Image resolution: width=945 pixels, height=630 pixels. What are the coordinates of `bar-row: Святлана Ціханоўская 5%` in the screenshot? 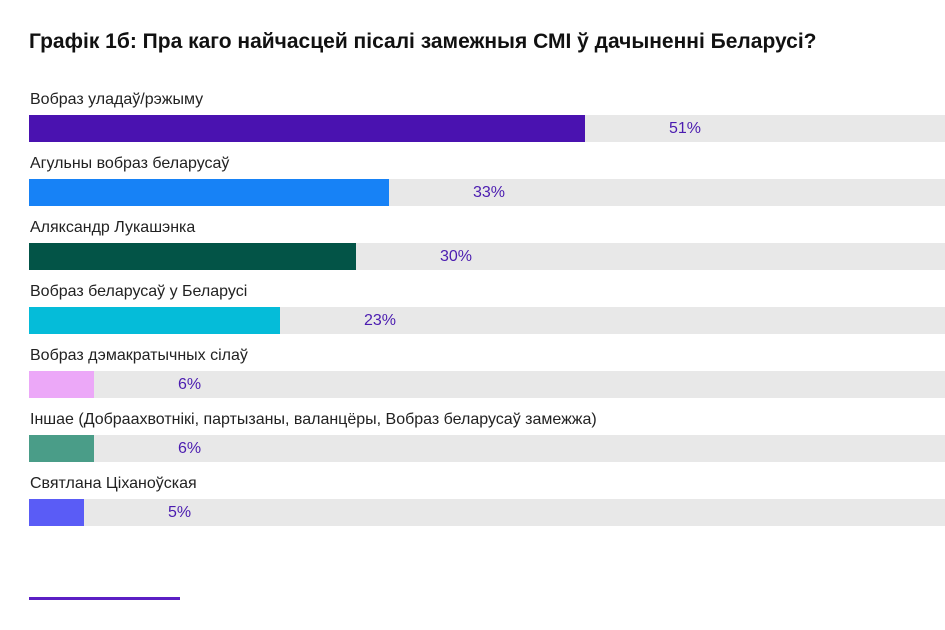 It's located at (487, 504).